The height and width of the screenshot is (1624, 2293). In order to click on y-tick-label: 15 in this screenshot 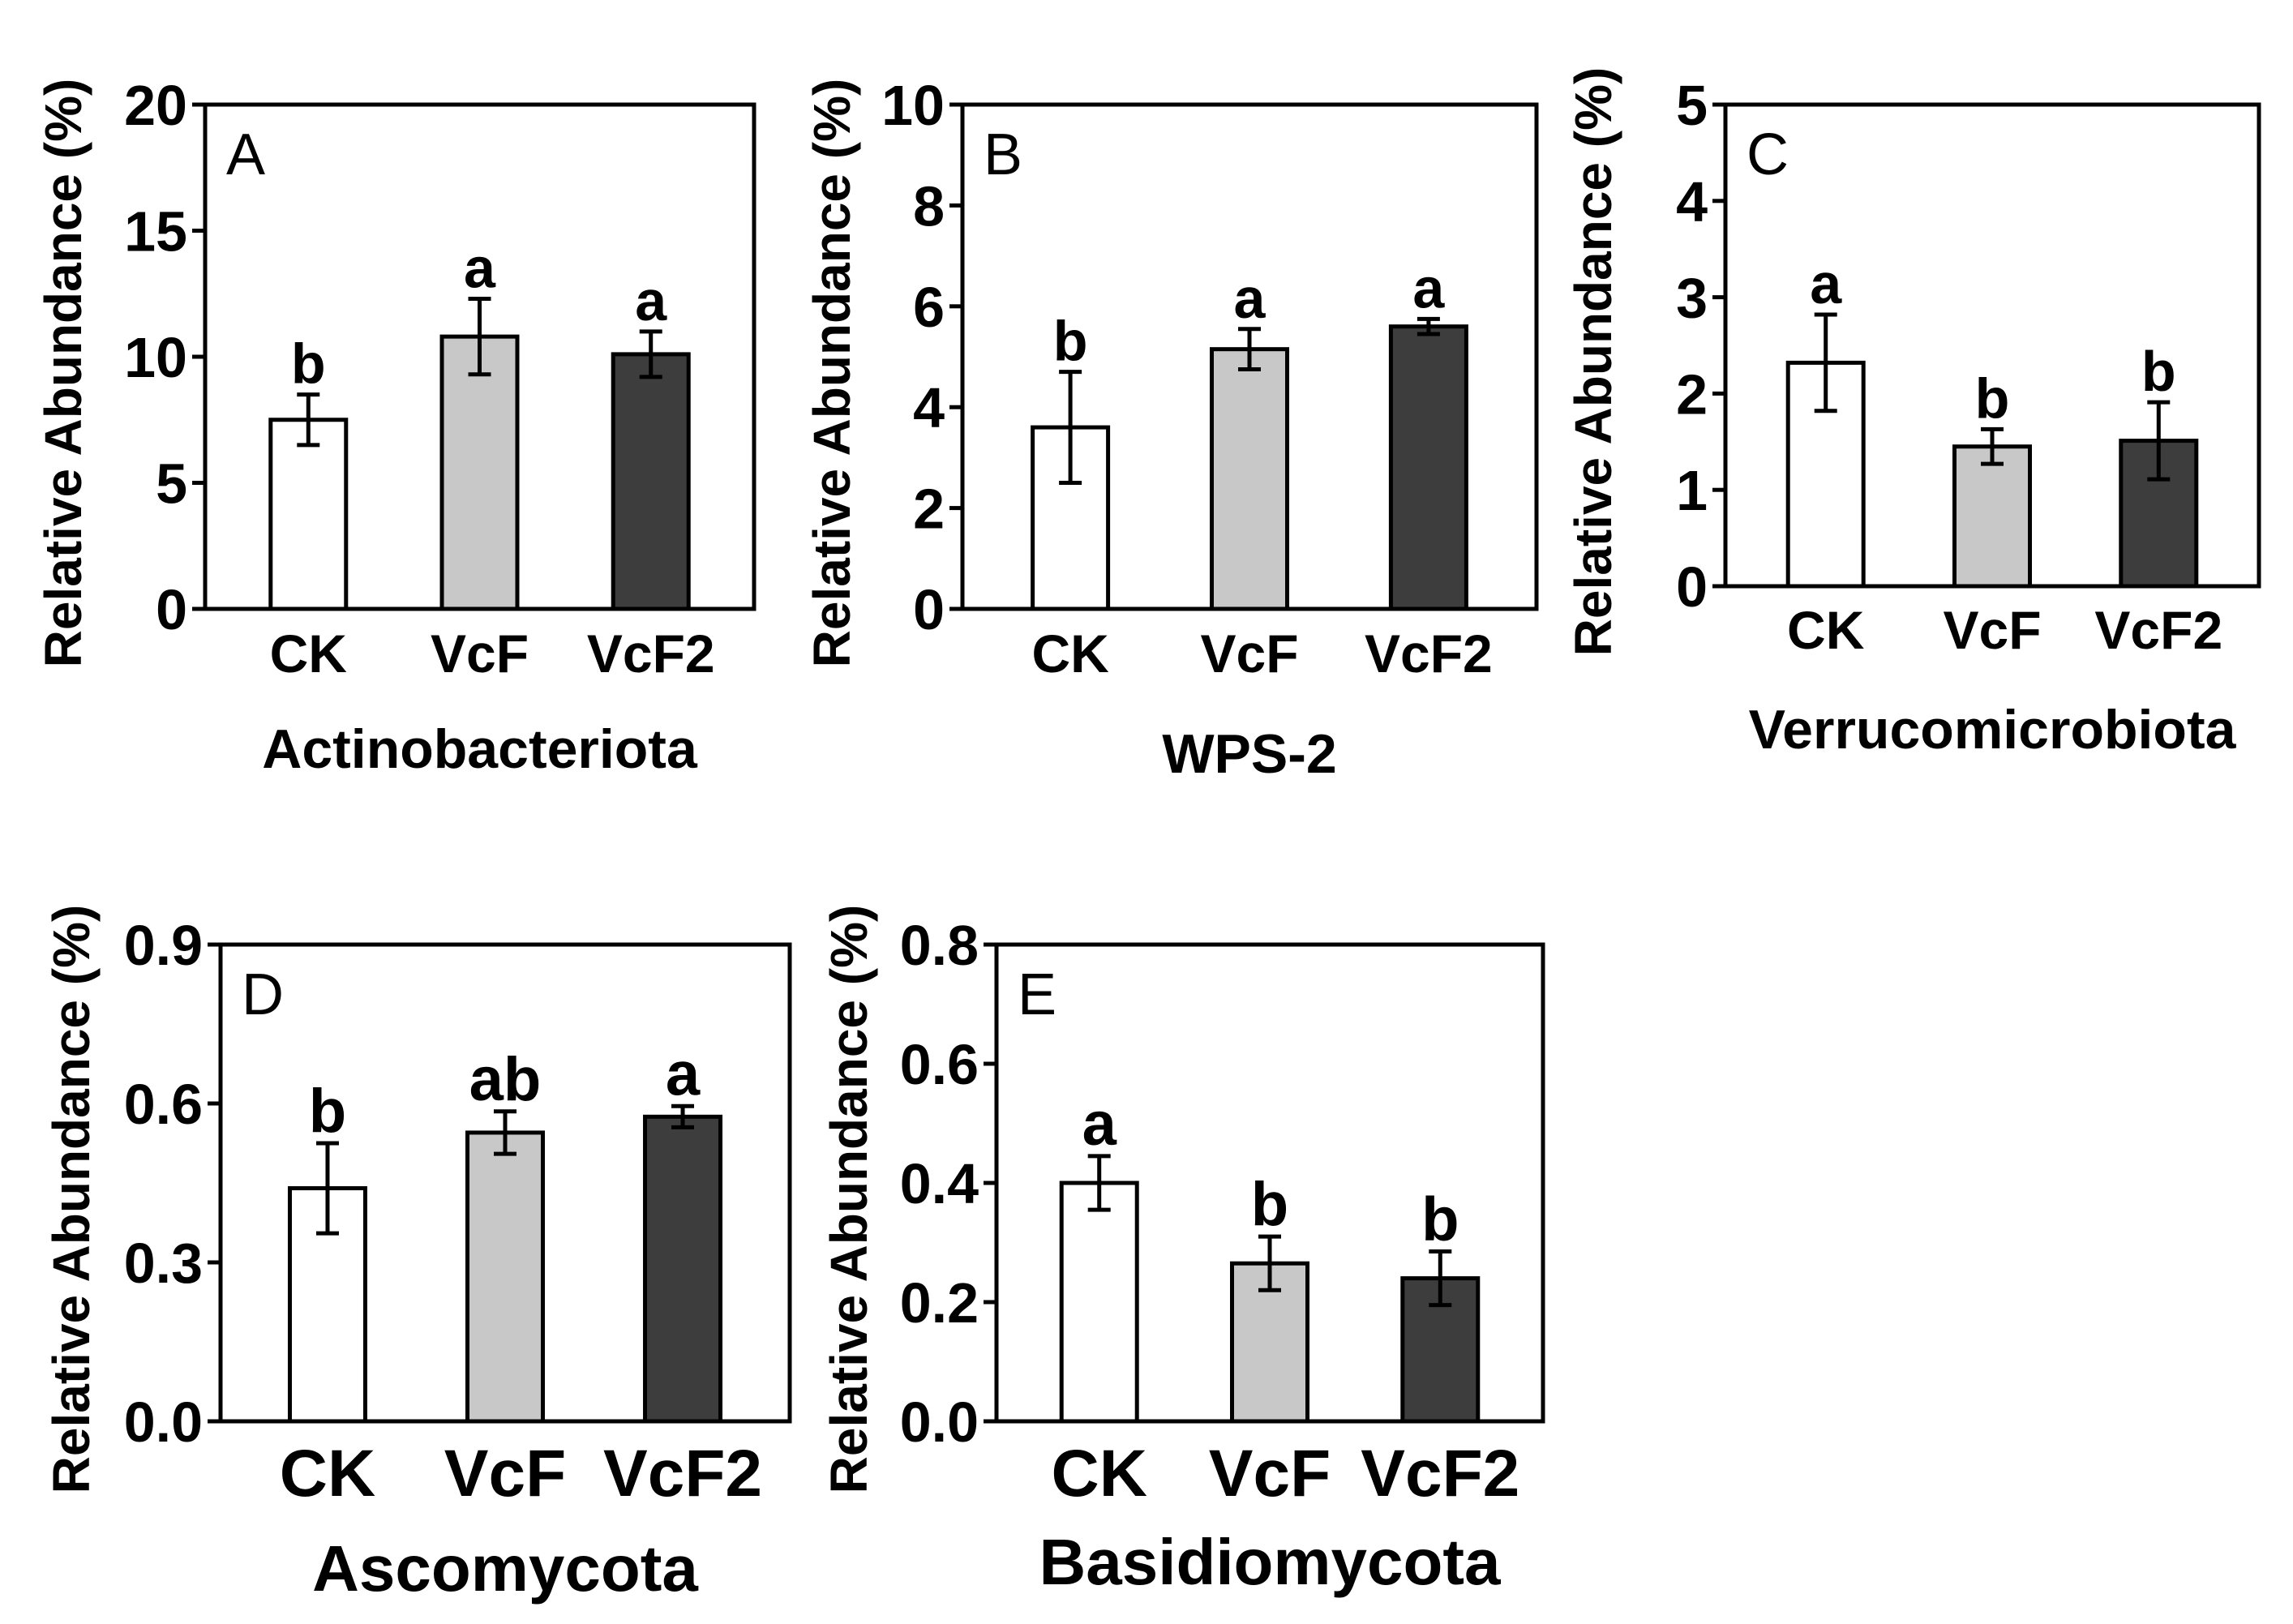, I will do `click(155, 232)`.